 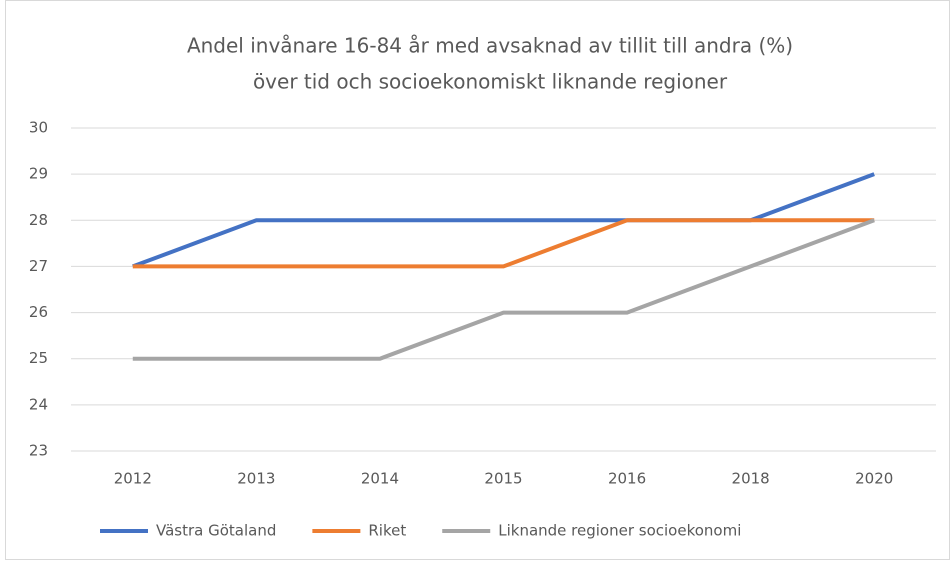 What do you see at coordinates (38, 358) in the screenshot?
I see `y-tick-label: 25` at bounding box center [38, 358].